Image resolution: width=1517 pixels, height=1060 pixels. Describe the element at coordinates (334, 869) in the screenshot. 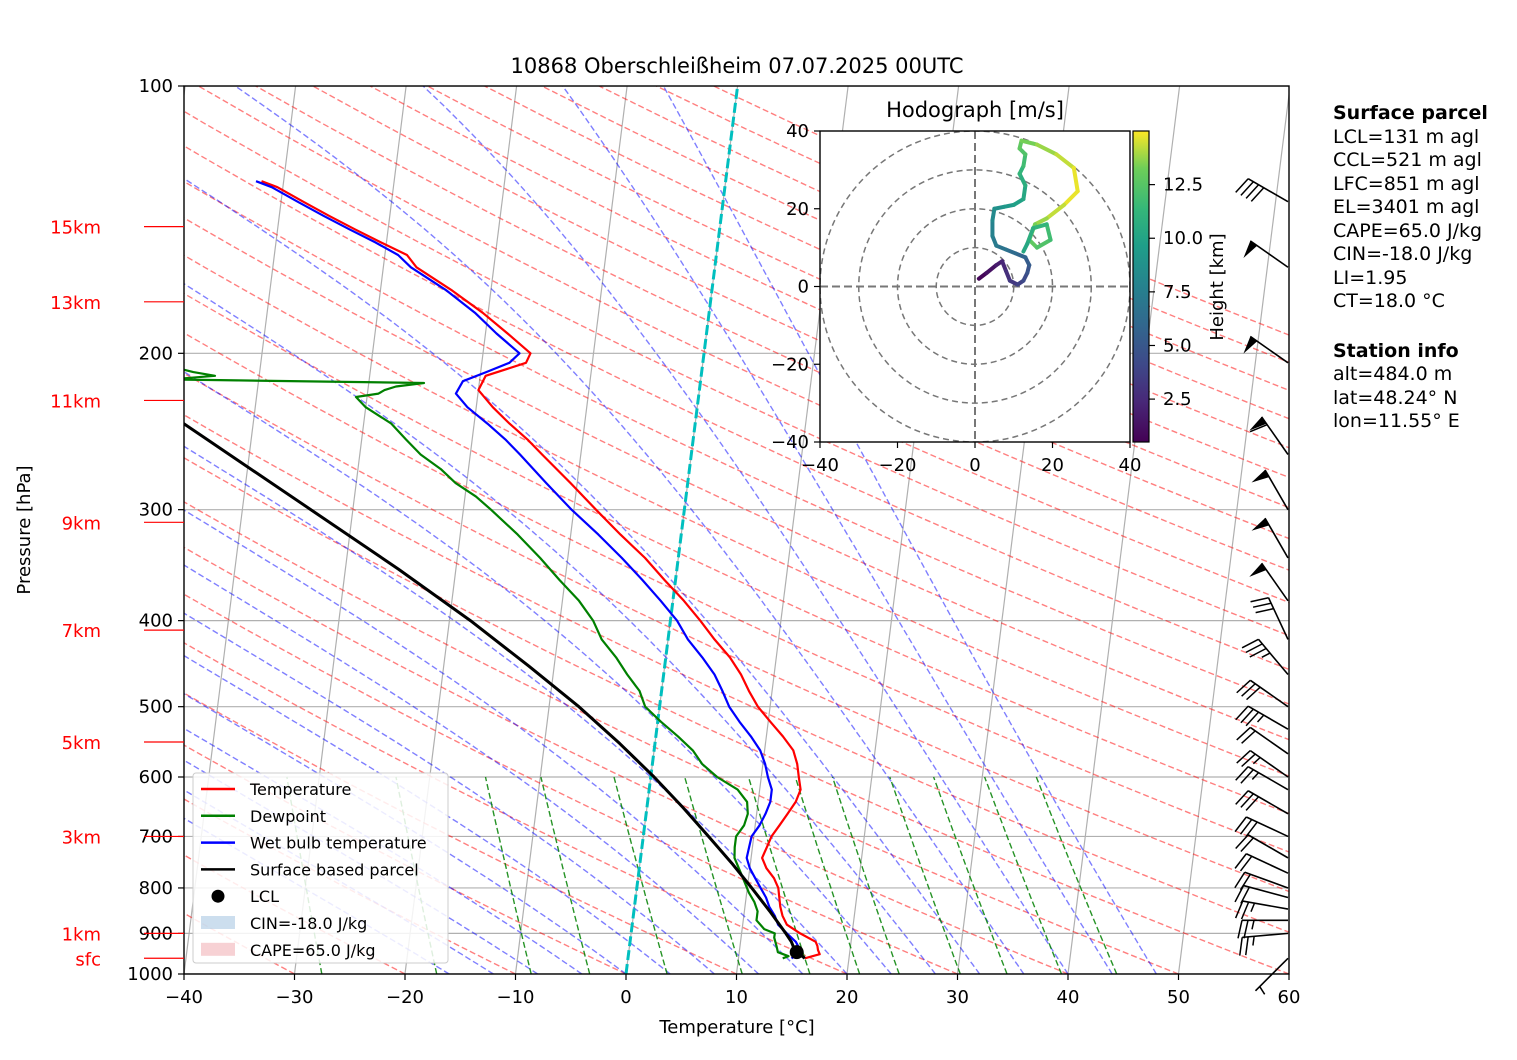

I see `legend-label: Surface based parcel` at that location.